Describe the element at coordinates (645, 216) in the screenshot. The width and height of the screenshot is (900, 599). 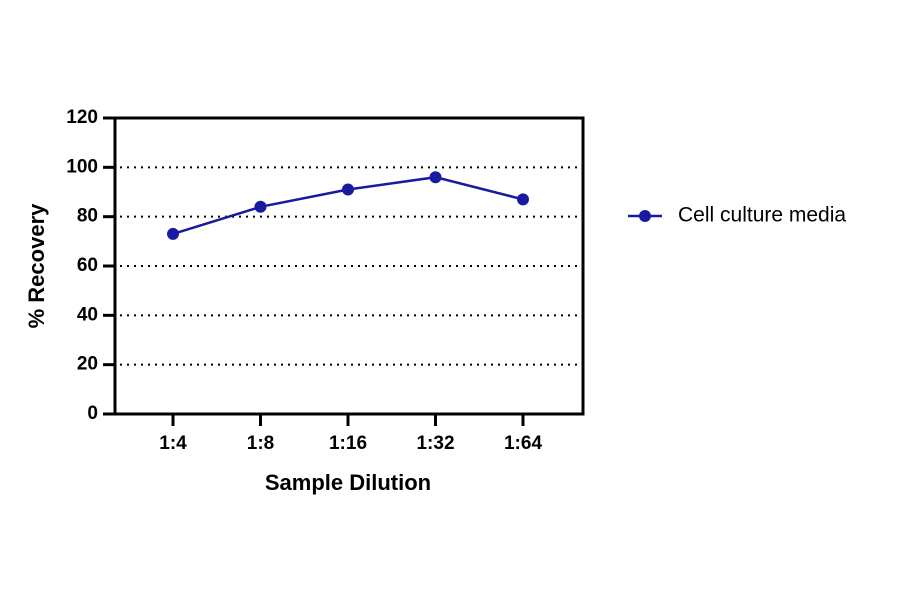
I see `legend-marker` at that location.